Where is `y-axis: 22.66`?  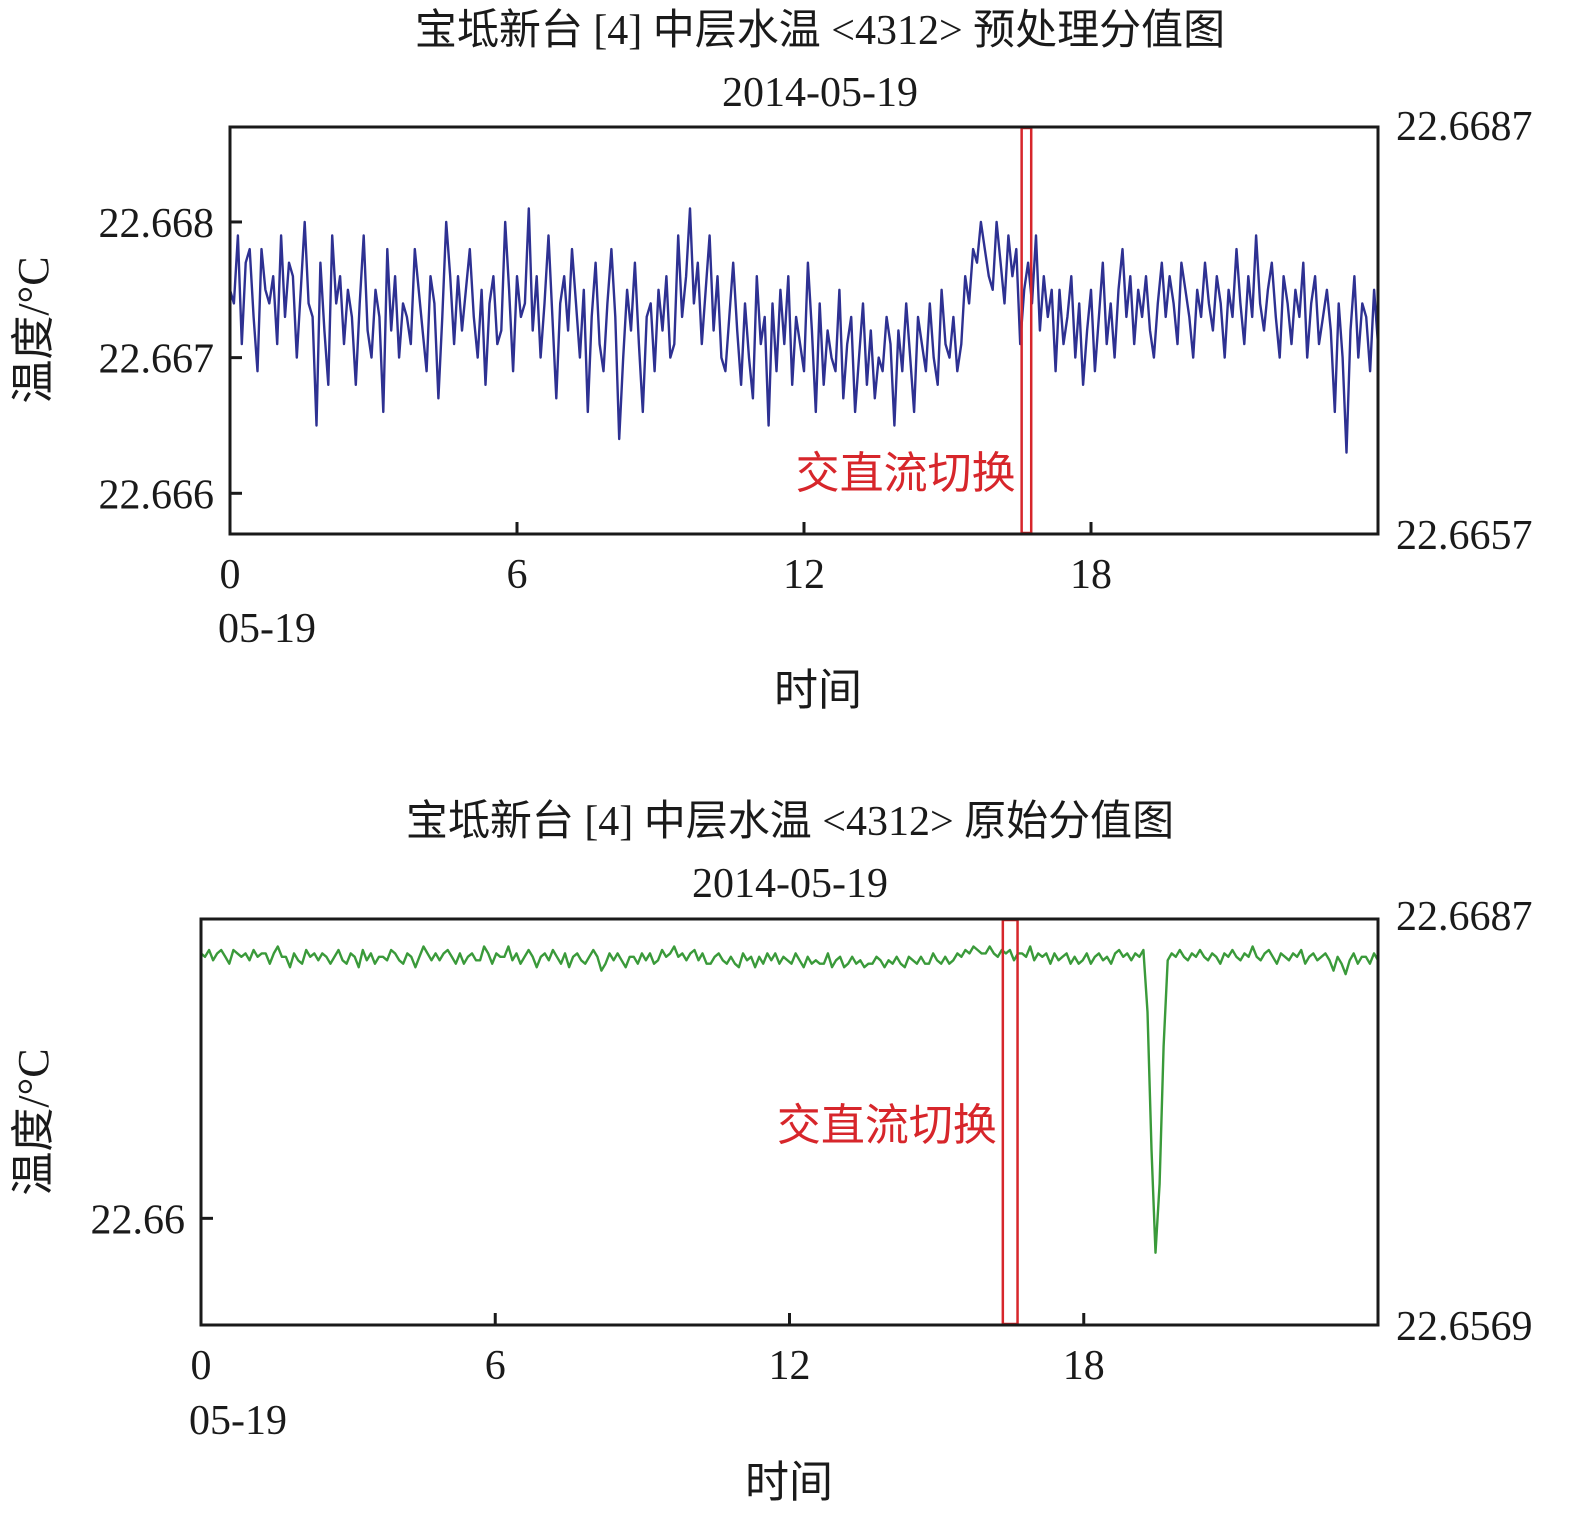 y-axis: 22.66 is located at coordinates (152, 1220).